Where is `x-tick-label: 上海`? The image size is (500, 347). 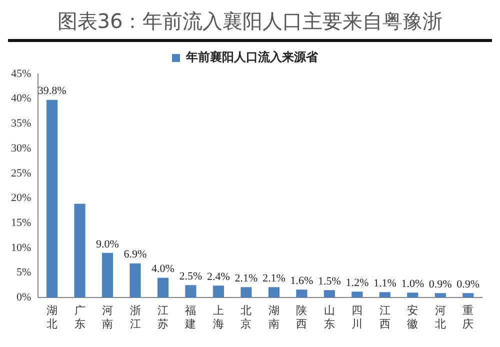 x-tick-label: 上海 is located at coordinates (218, 317).